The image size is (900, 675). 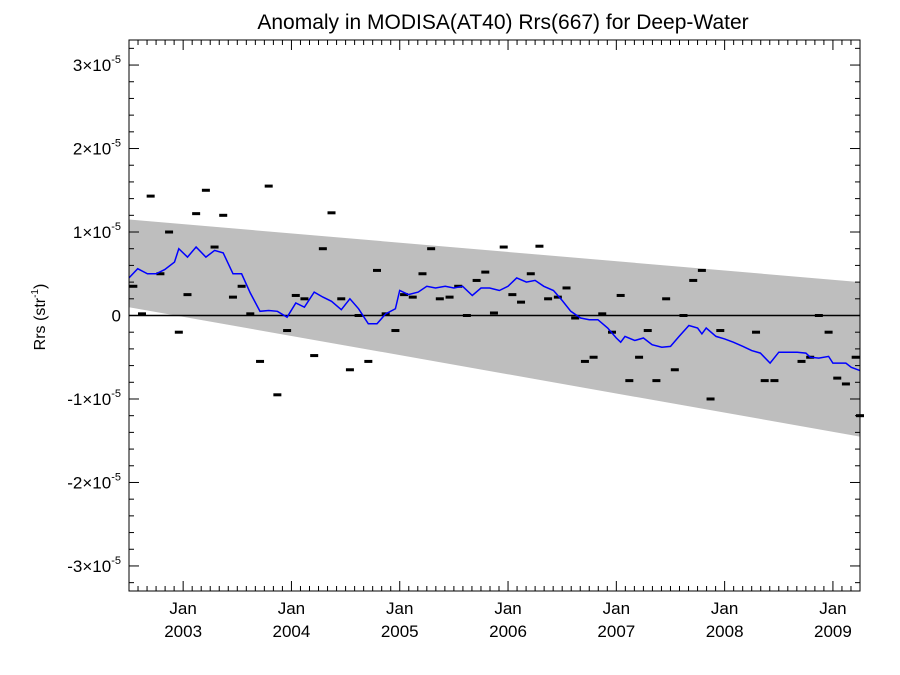 What do you see at coordinates (74, 566) in the screenshot?
I see `y-tick-mantissa: -3` at bounding box center [74, 566].